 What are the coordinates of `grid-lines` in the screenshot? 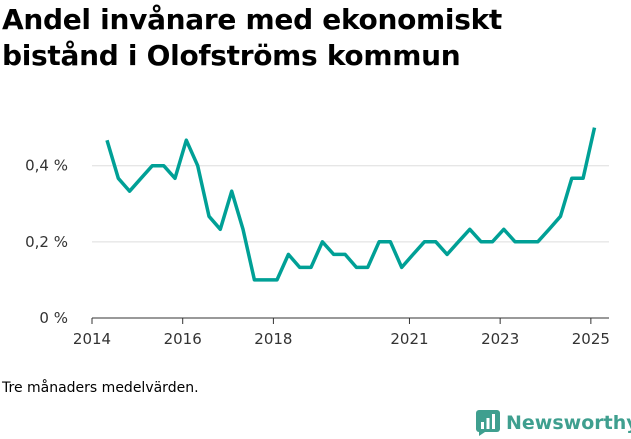 It's located at (350, 204).